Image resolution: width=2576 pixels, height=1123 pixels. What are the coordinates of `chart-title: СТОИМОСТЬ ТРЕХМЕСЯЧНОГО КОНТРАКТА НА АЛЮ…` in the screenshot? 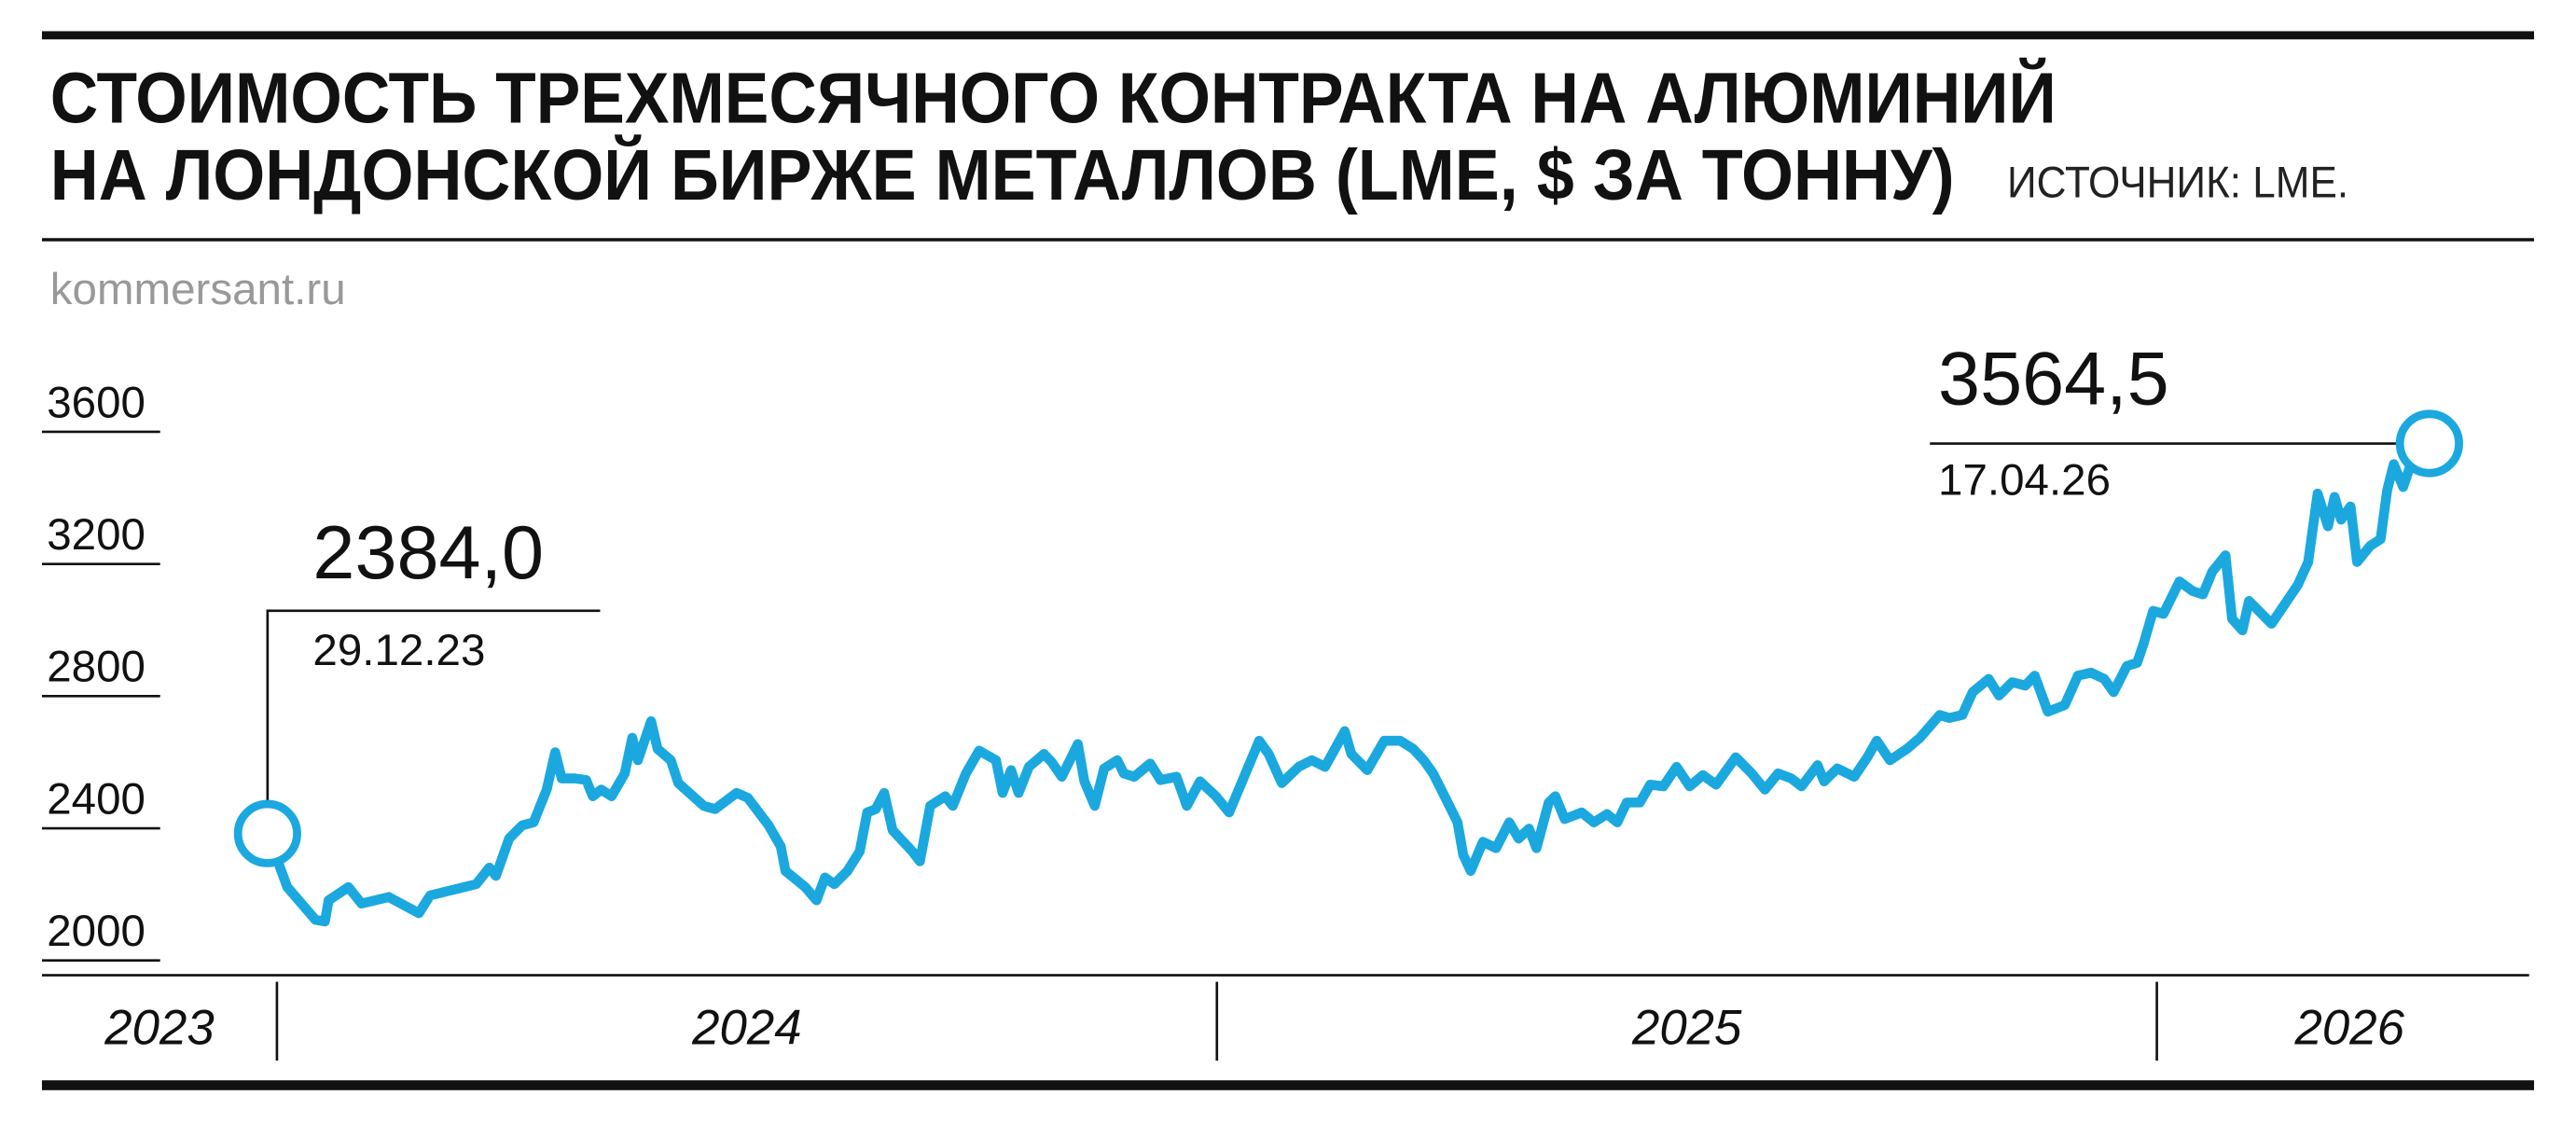 It's located at (1053, 97).